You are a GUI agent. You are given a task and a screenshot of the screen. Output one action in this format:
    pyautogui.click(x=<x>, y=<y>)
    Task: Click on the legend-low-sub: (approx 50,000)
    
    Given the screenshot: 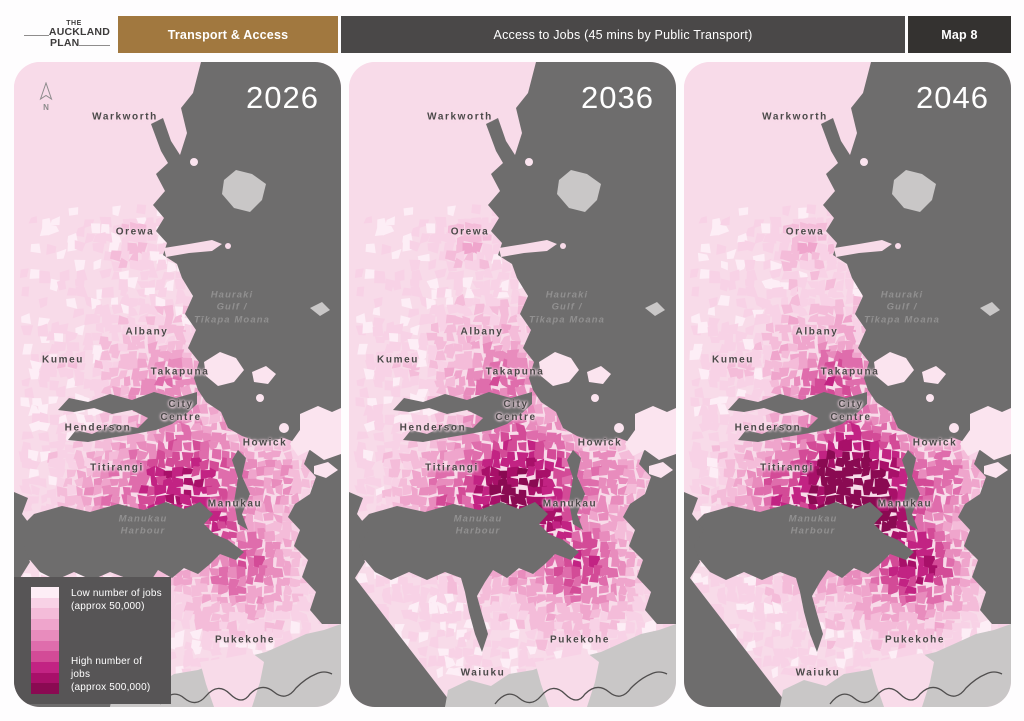 What is the action you would take?
    pyautogui.click(x=108, y=606)
    